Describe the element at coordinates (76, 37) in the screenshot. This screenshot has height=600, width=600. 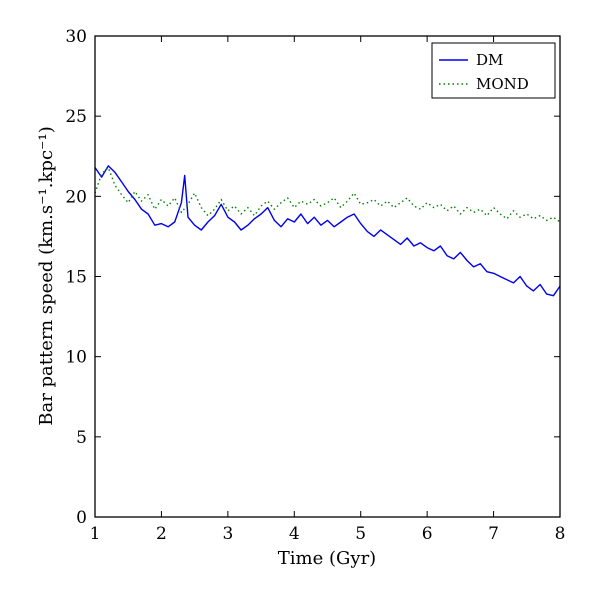
I see `y-tick-label: 30` at that location.